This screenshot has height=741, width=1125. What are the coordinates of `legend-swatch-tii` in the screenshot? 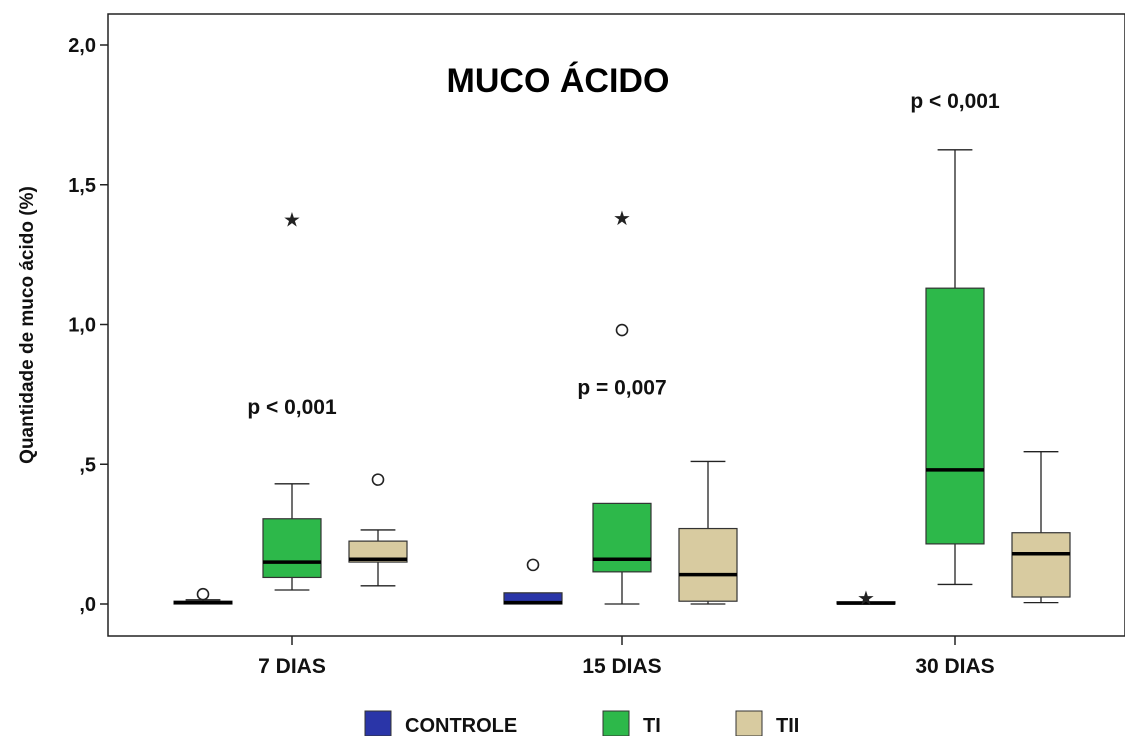 It's located at (749, 723).